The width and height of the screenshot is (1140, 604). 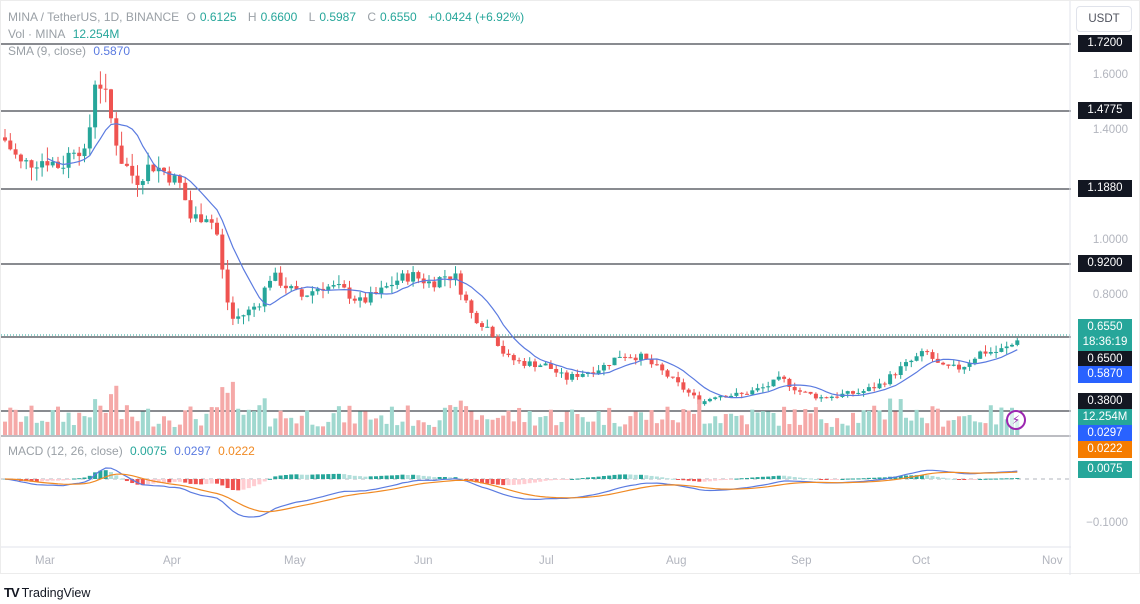 What do you see at coordinates (801, 561) in the screenshot?
I see `time-axis-label: Sep` at bounding box center [801, 561].